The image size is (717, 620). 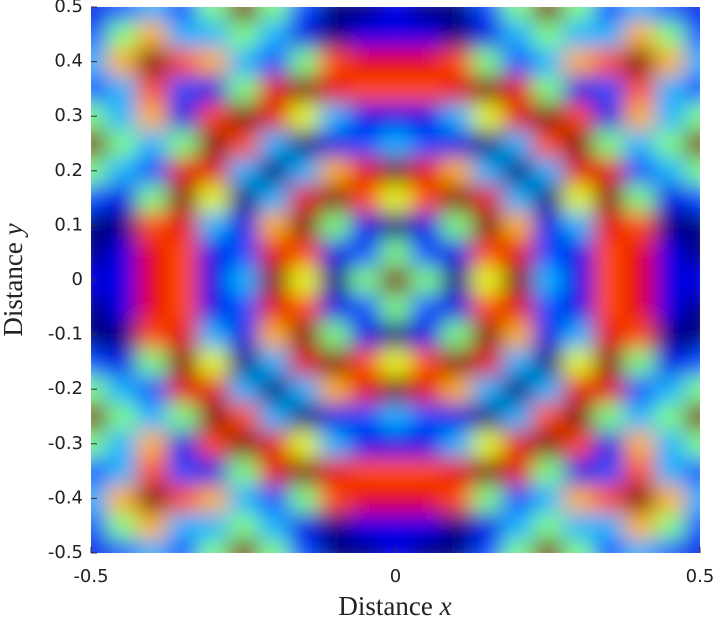 What do you see at coordinates (14, 289) in the screenshot?
I see `y-label-text: Distance` at bounding box center [14, 289].